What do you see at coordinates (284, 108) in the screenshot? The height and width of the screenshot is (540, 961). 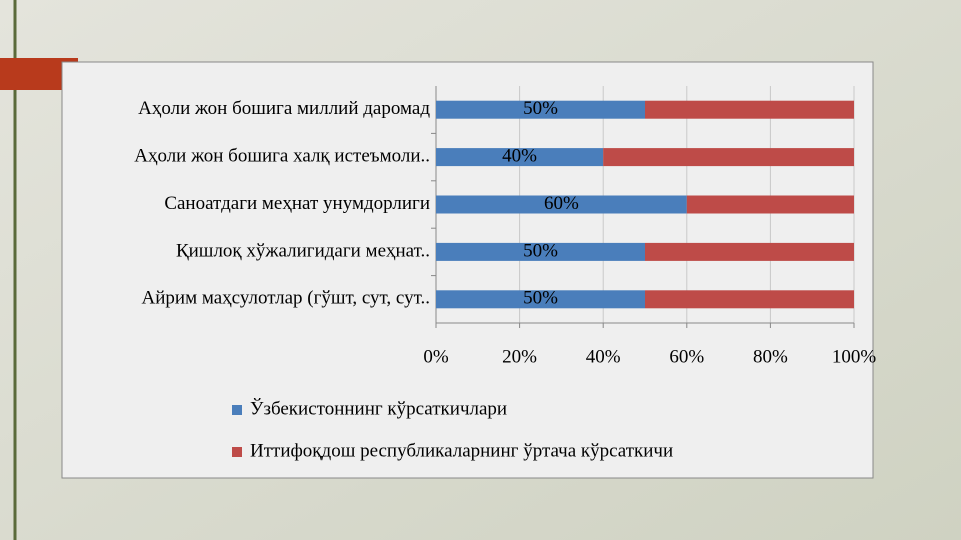 I see `y-tick-label: Аҳоли жон бошига миллий даромад` at bounding box center [284, 108].